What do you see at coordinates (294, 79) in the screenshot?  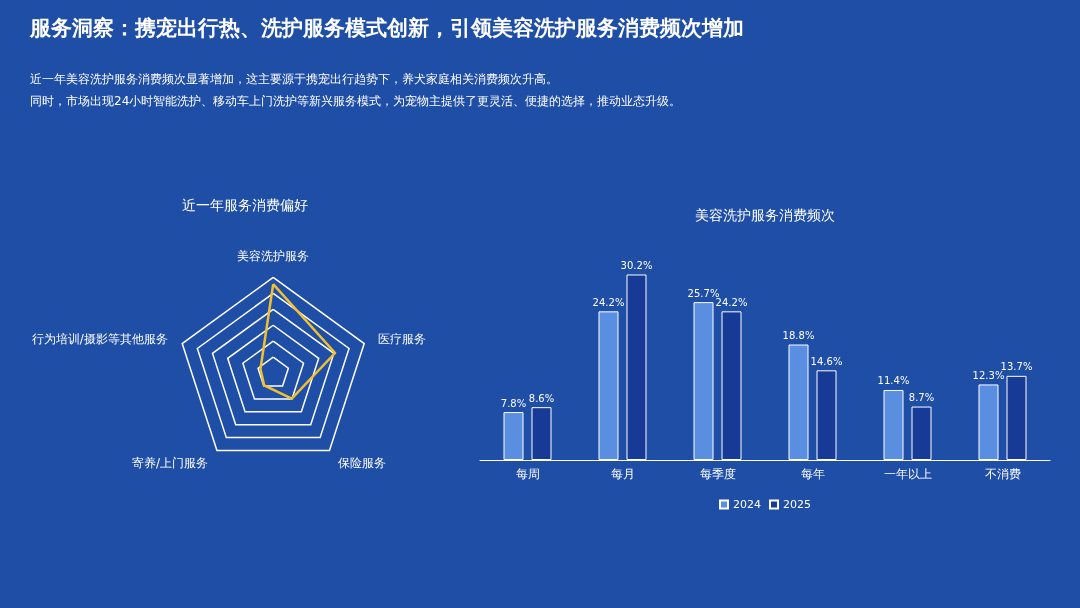 I see `text: 近一年美容洗护服务消费频次显著增加，这主要源于携宠出行趋势下，养犬家庭相关消费频次升高。` at bounding box center [294, 79].